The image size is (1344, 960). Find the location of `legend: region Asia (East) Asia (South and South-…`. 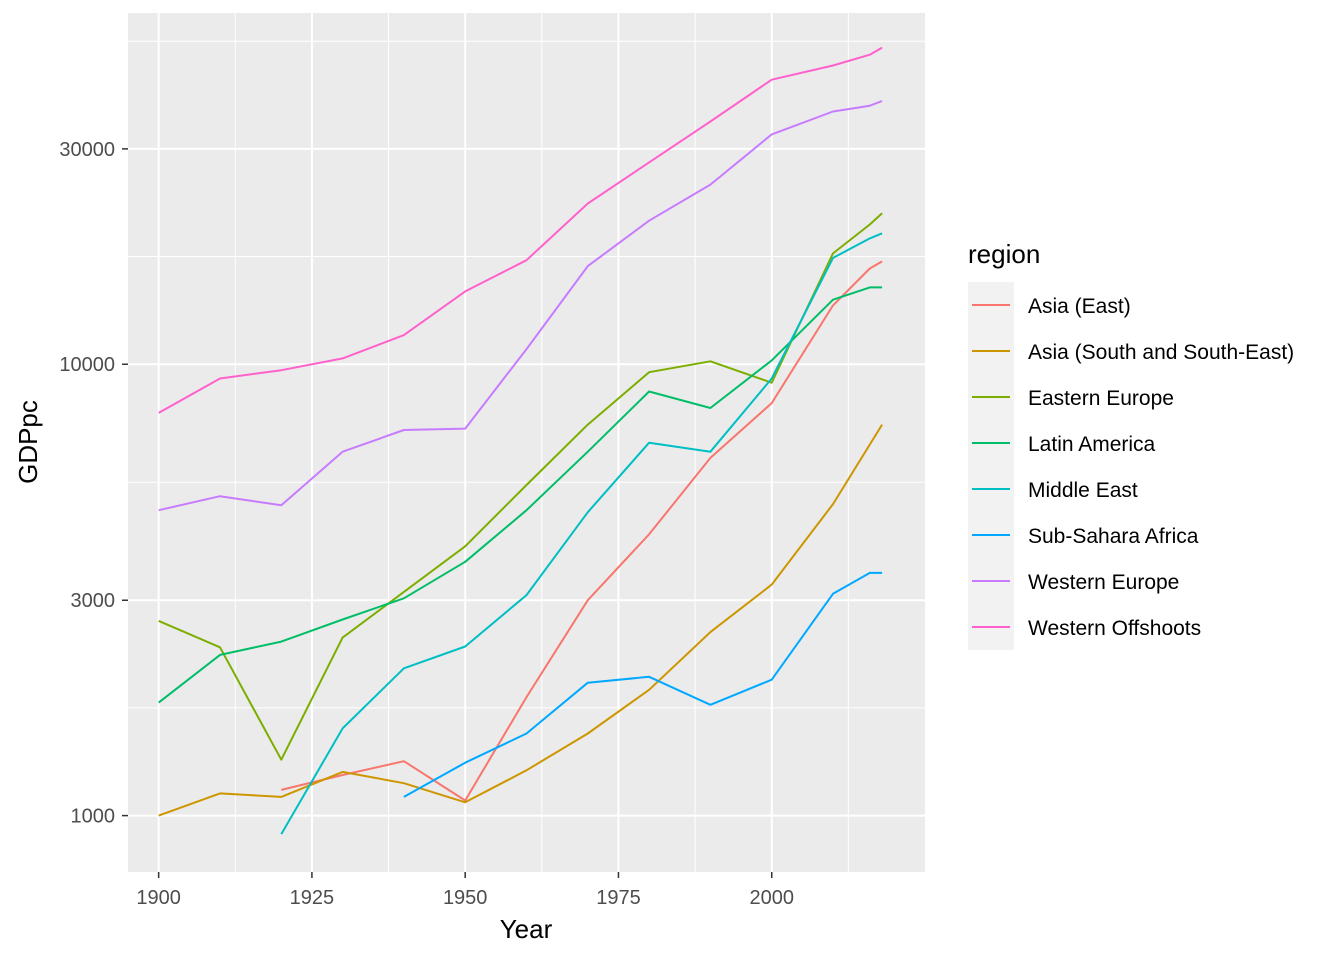

legend: region Asia (East) Asia (South and South-… is located at coordinates (1131, 444).